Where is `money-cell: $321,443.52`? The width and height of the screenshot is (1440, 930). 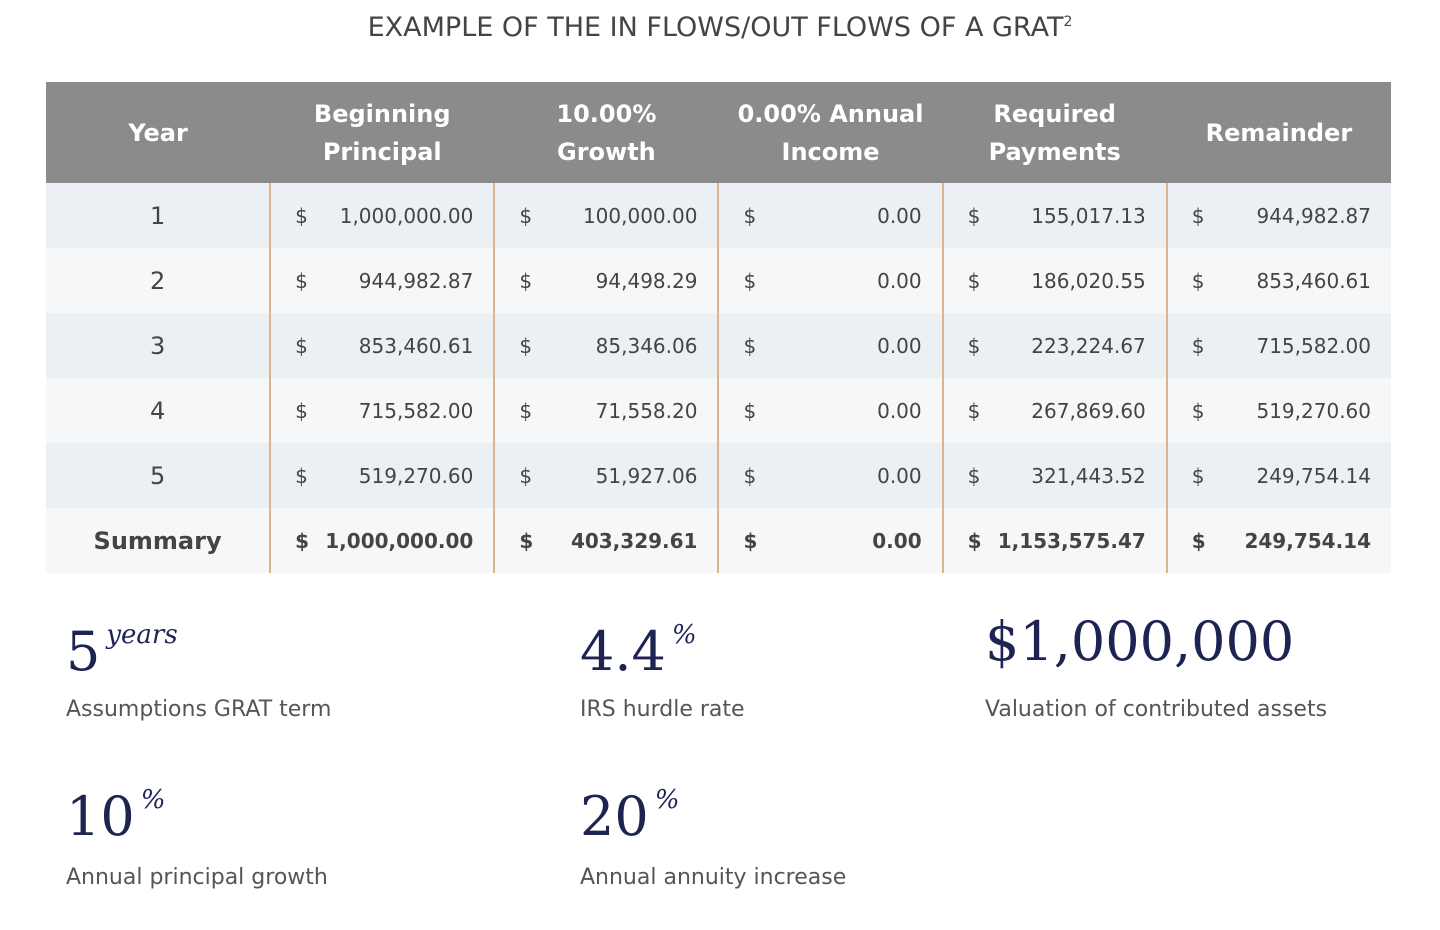 money-cell: $321,443.52 is located at coordinates (1054, 475).